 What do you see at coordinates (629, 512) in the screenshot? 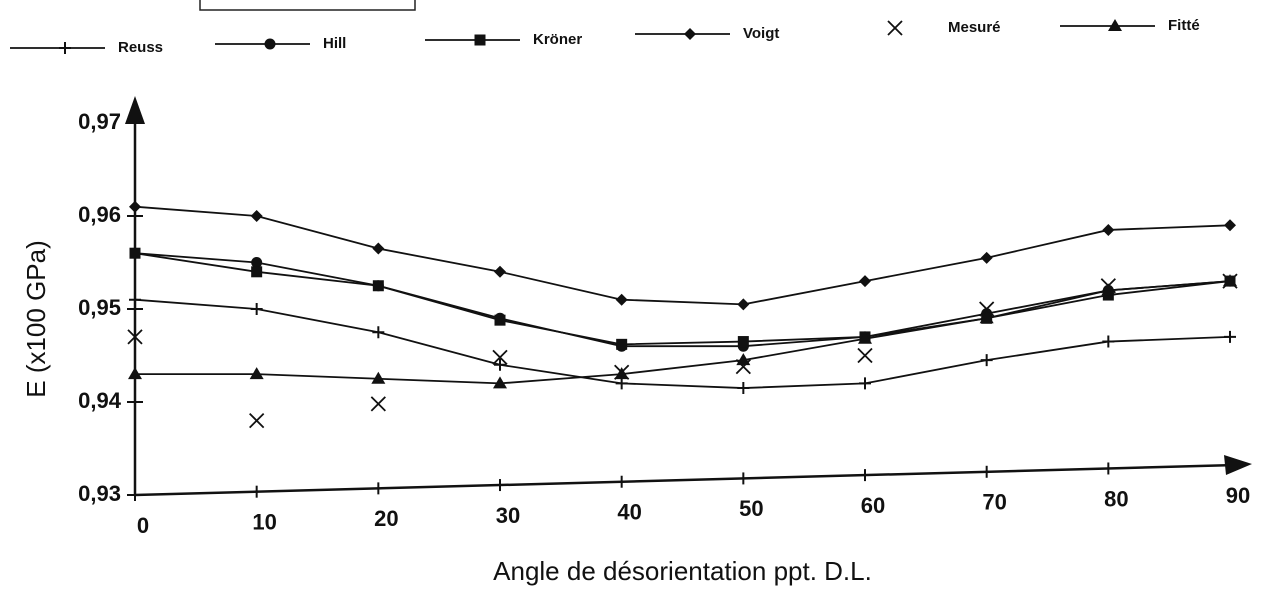
I see `x-tick-label: 40` at bounding box center [629, 512].